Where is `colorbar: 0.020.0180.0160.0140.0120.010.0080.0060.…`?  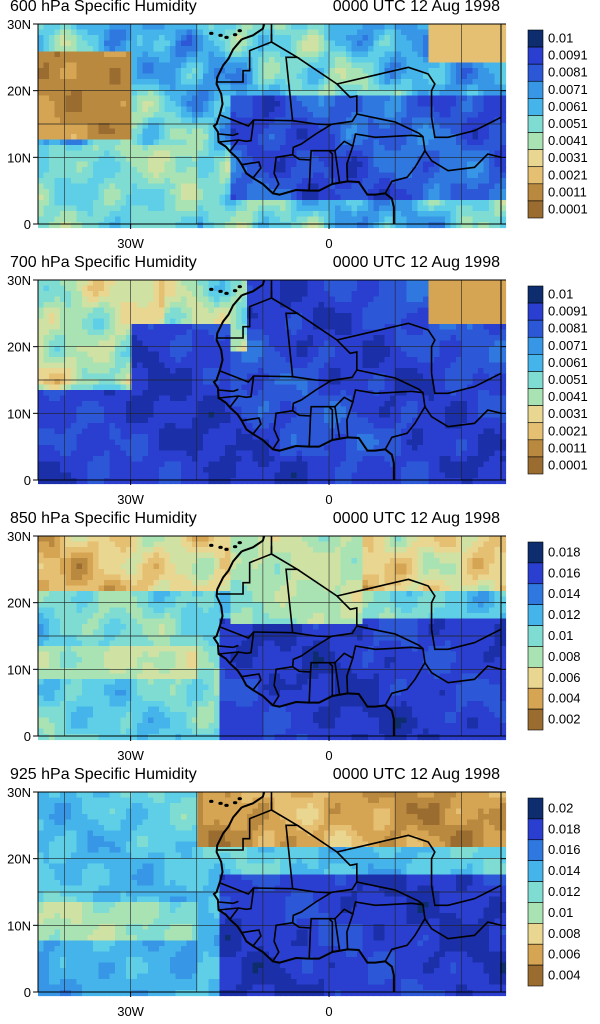
colorbar: 0.020.0180.0160.0140.0120.010.0080.0060.… is located at coordinates (554, 892).